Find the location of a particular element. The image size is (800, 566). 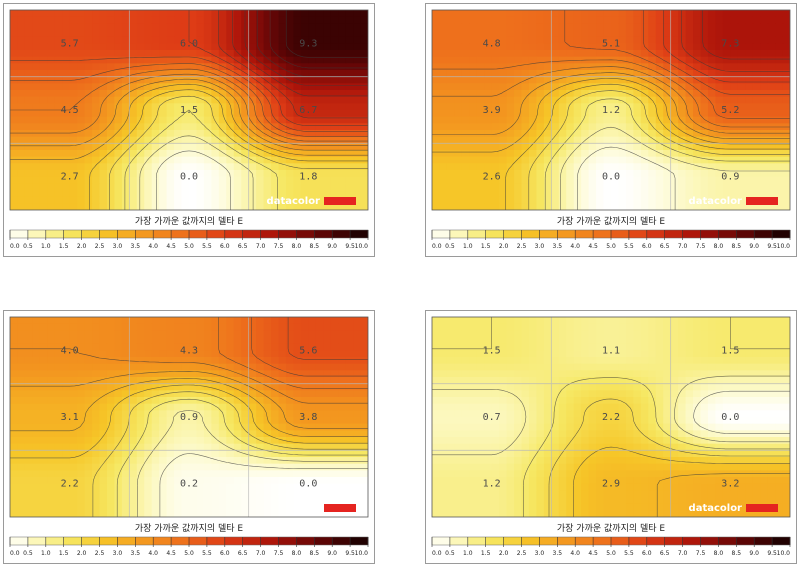

legend-tick-label: 2.5 is located at coordinates (100, 246).